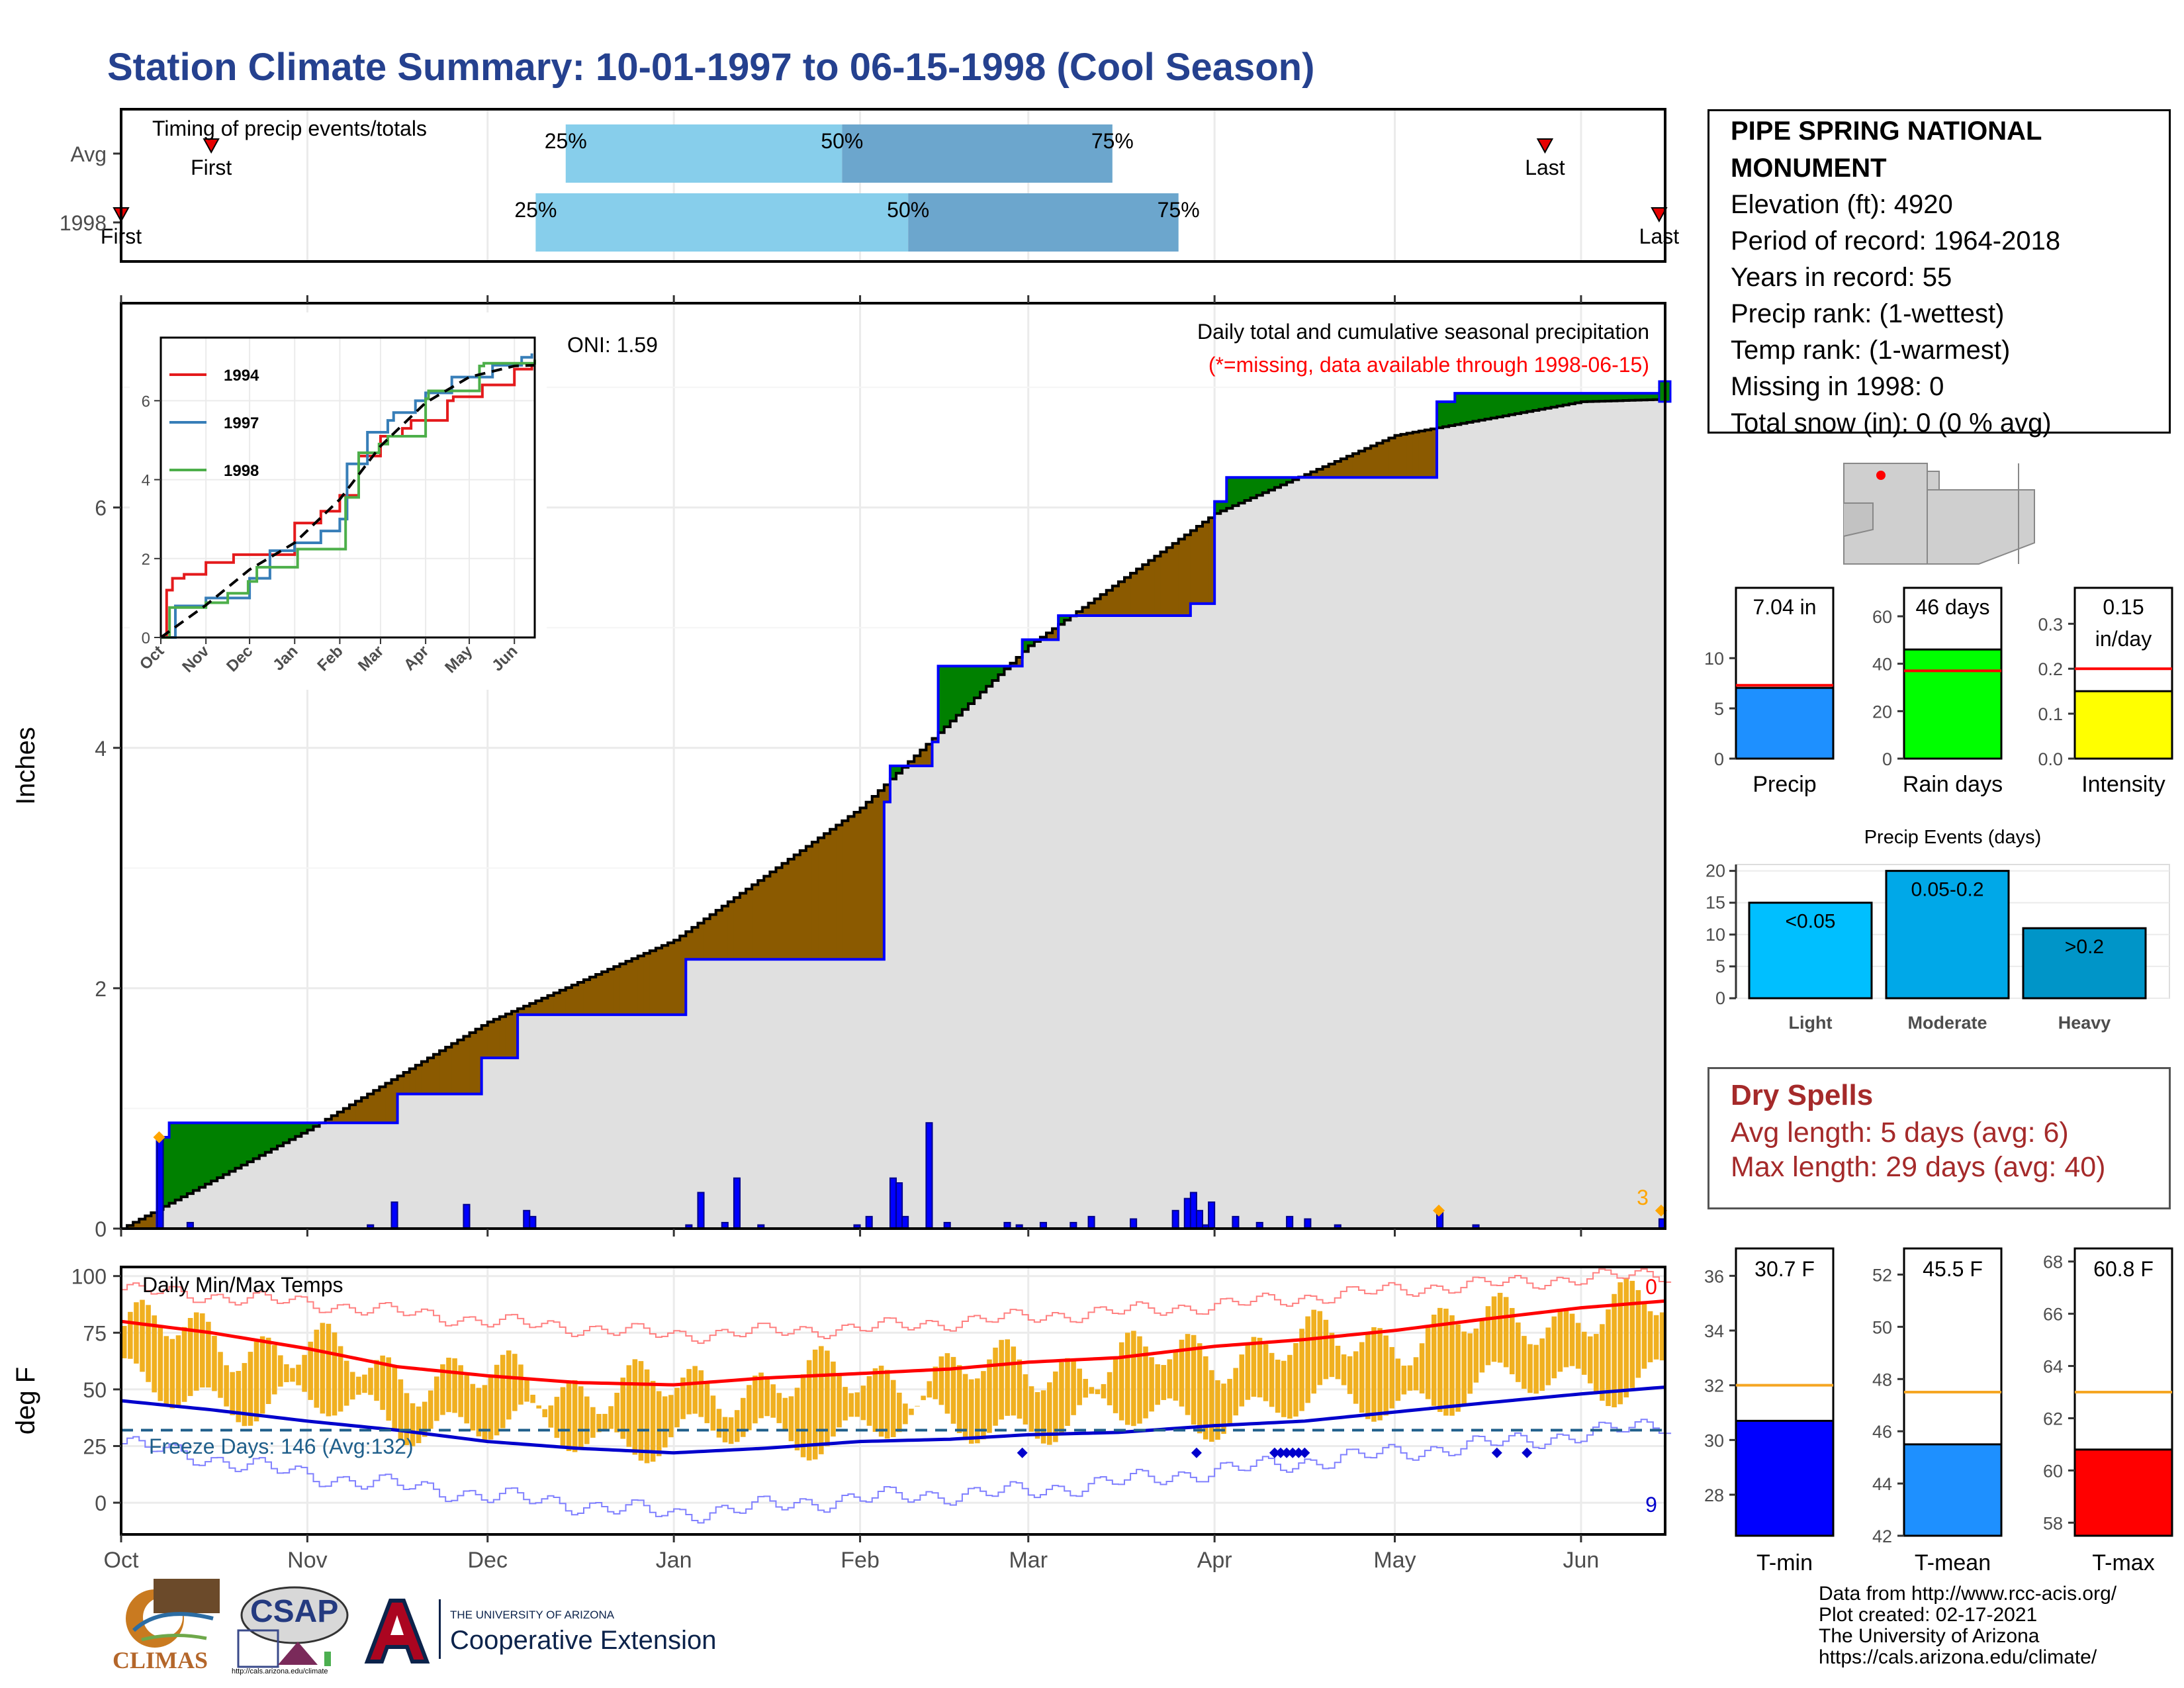  Describe the element at coordinates (1953, 784) in the screenshot. I see `mini-bar-category: Rain days` at that location.